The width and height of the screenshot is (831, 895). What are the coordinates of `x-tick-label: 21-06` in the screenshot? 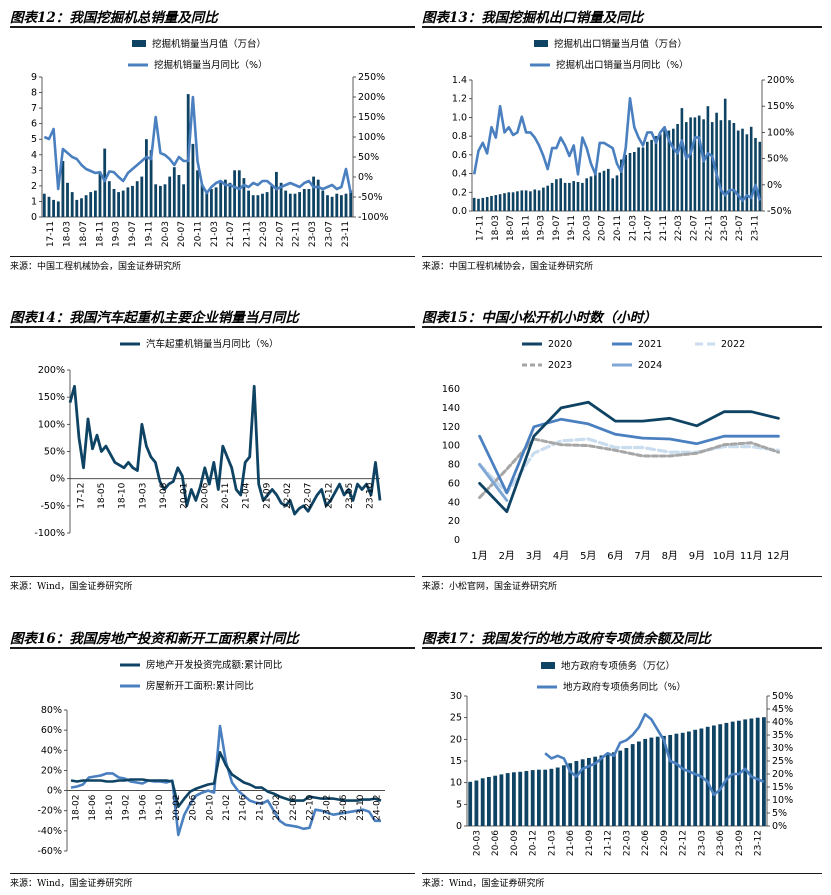 It's located at (571, 843).